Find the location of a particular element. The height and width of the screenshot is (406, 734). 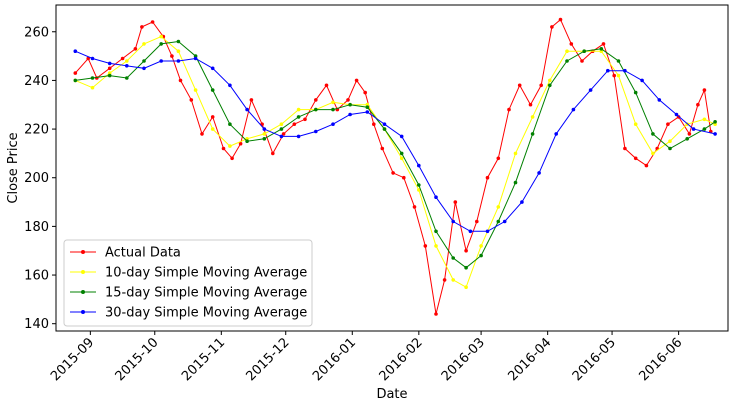

legend-label: 10-day Simple Moving Average is located at coordinates (206, 273).